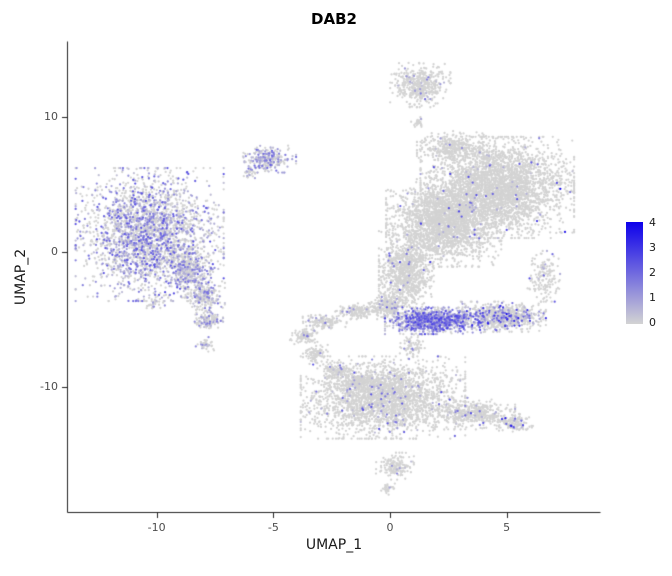 The width and height of the screenshot is (672, 576). I want to click on x-tick-label: -5, so click(273, 527).